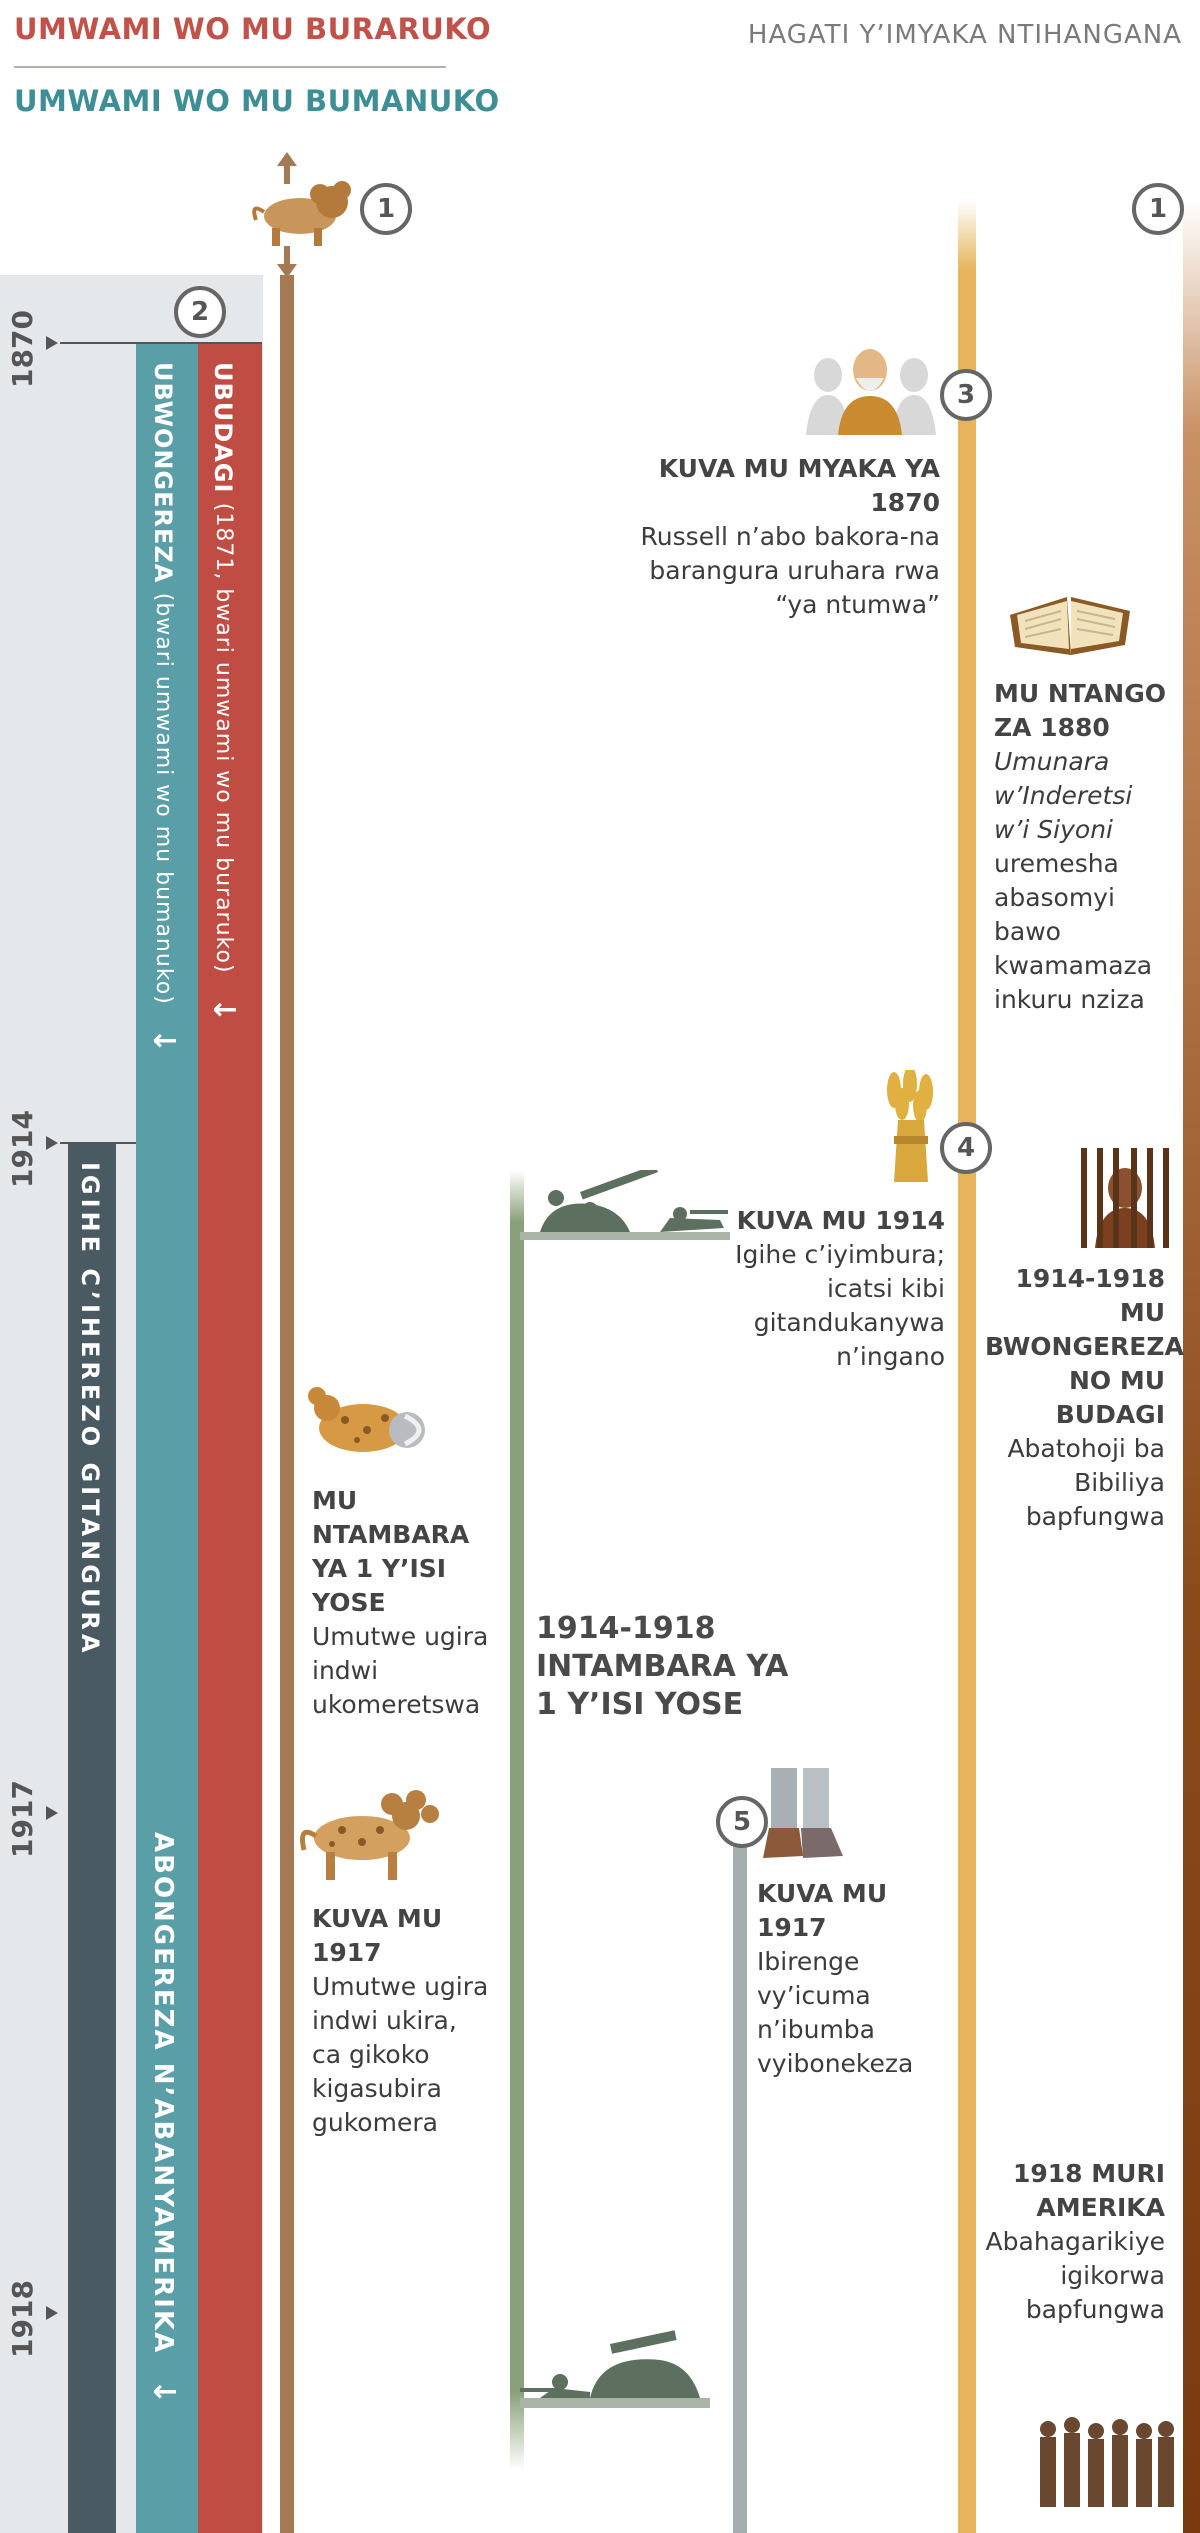 This screenshot has height=2533, width=1200. I want to click on wounded-beast-icon, so click(370, 1424).